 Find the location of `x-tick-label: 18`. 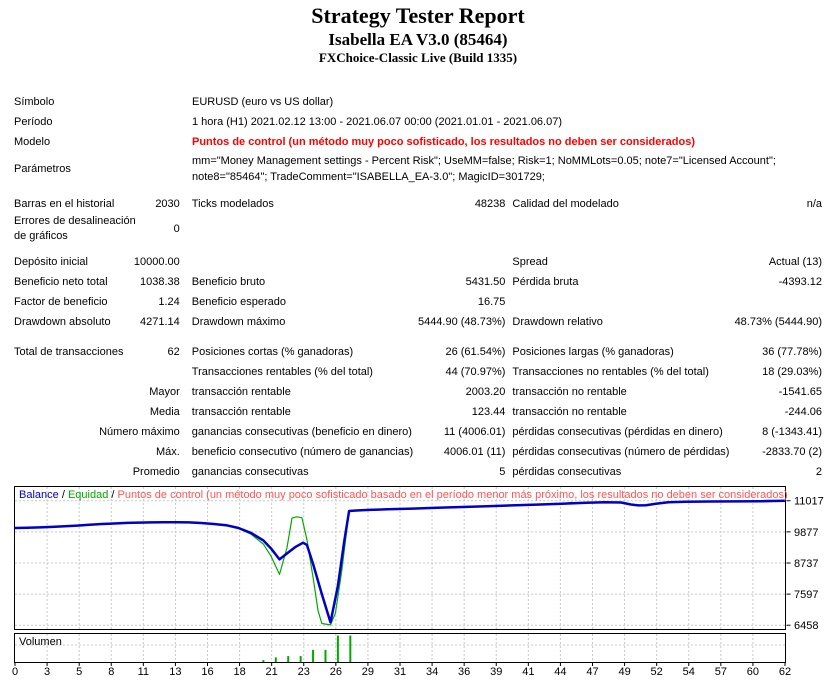

x-tick-label: 18 is located at coordinates (239, 672).